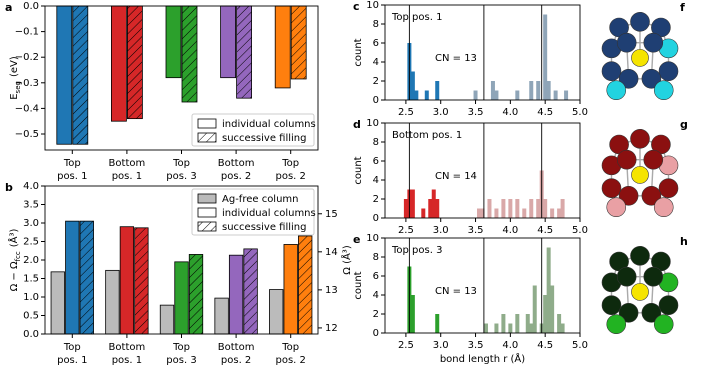 The width and height of the screenshot is (701, 376). What do you see at coordinates (376, 295) in the screenshot?
I see `y-tick-label: 4` at bounding box center [376, 295].